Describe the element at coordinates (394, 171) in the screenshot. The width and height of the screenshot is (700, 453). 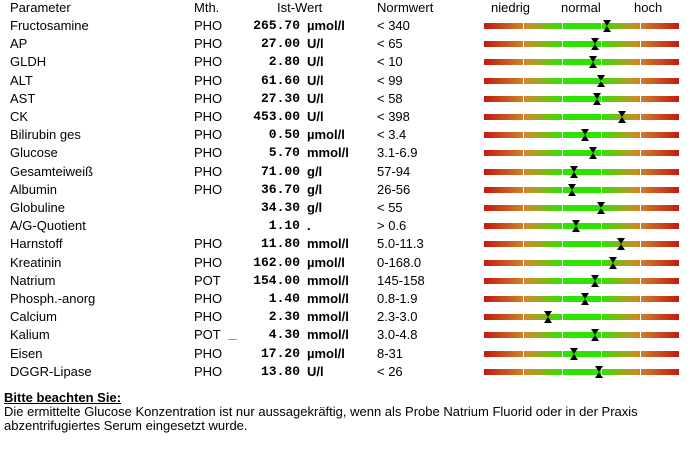
I see `row-norm: 57-94` at that location.